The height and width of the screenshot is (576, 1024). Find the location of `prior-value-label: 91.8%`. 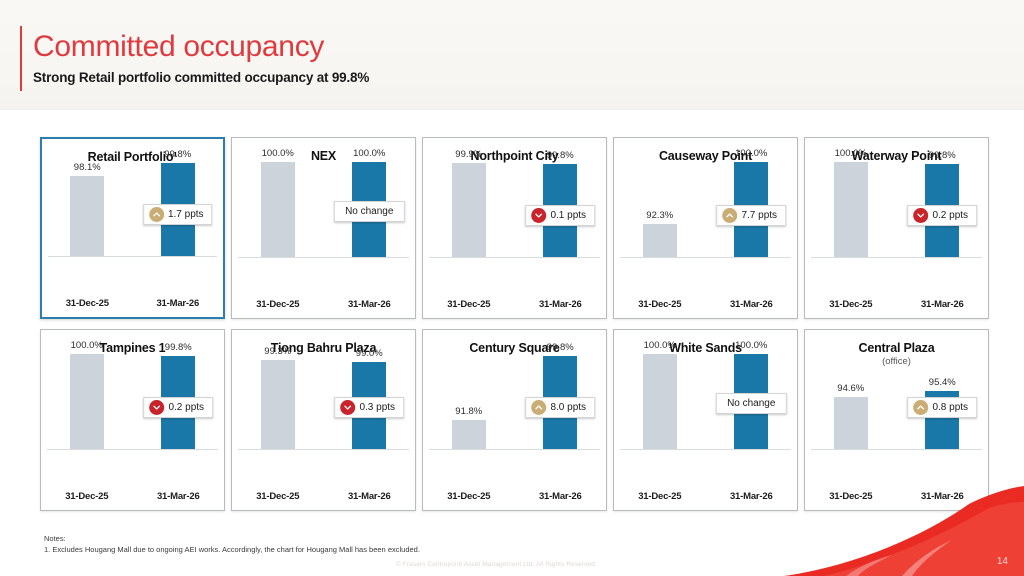

prior-value-label: 91.8% is located at coordinates (469, 411).